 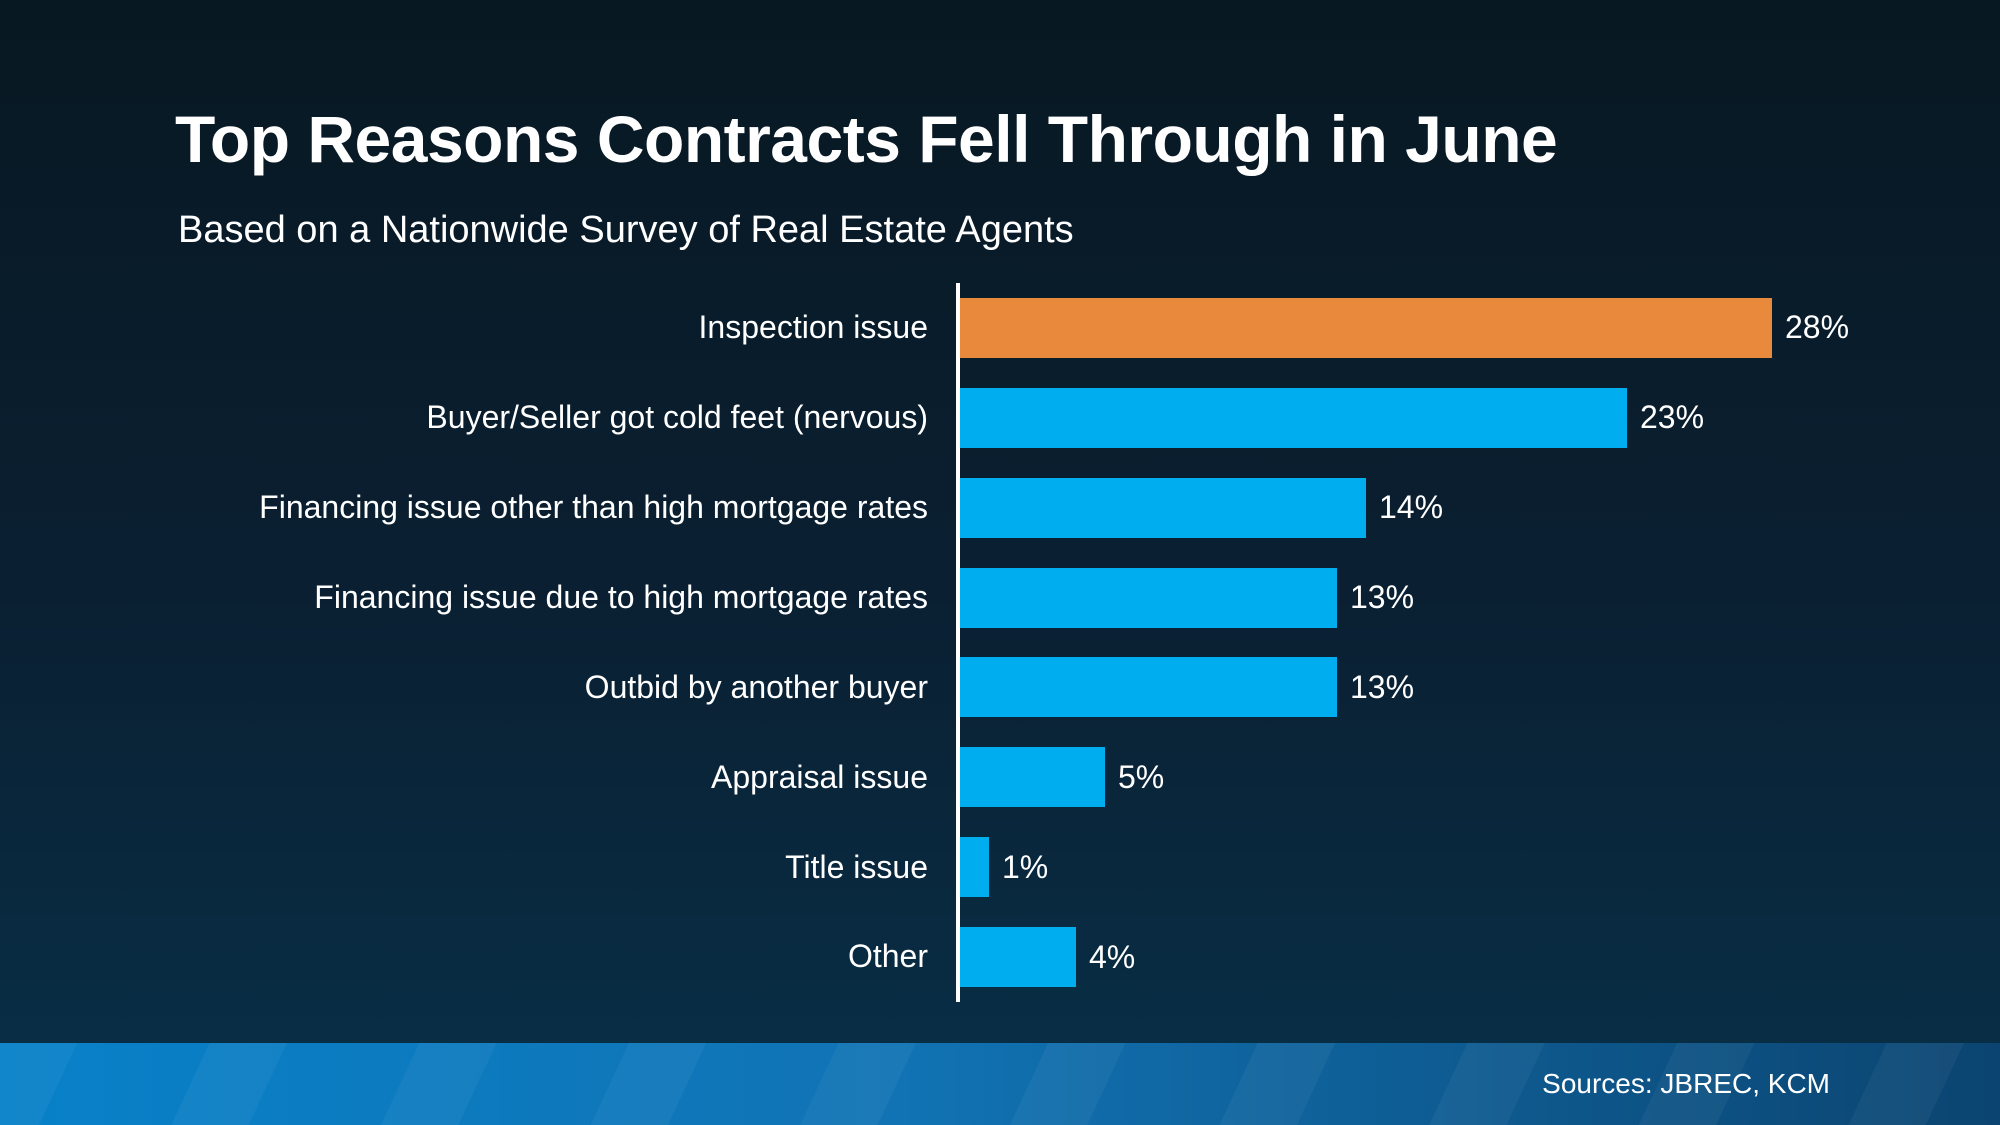 I want to click on chart-row: Inspection issue 28%, so click(x=1000, y=328).